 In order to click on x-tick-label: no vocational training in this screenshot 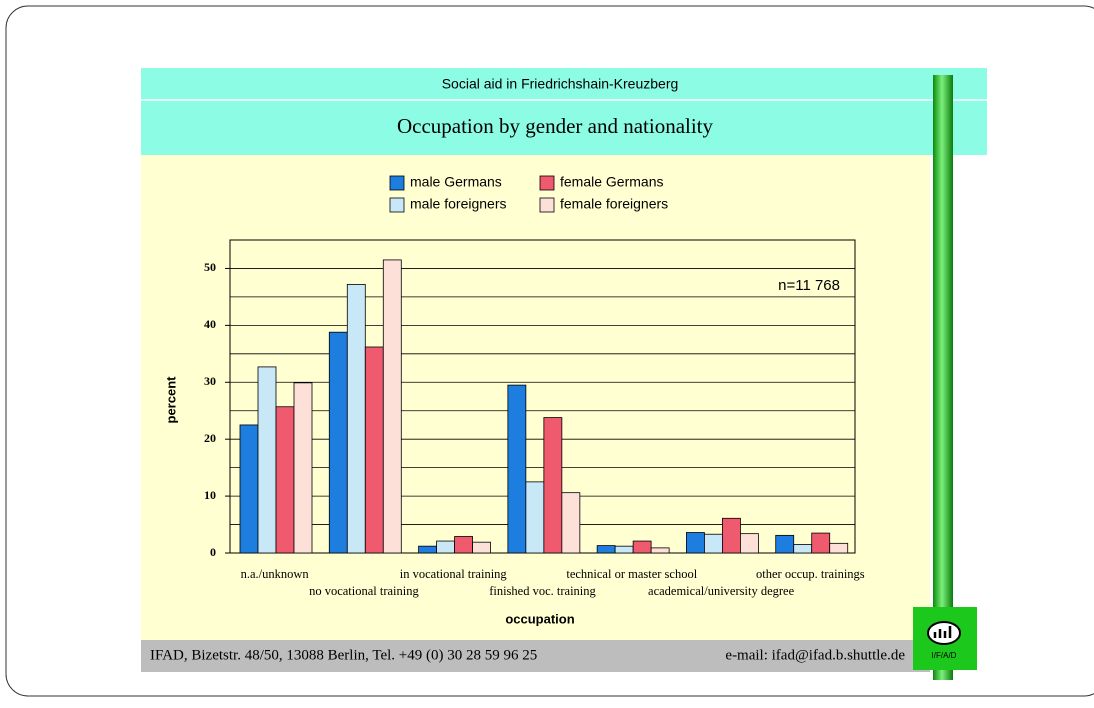, I will do `click(364, 591)`.